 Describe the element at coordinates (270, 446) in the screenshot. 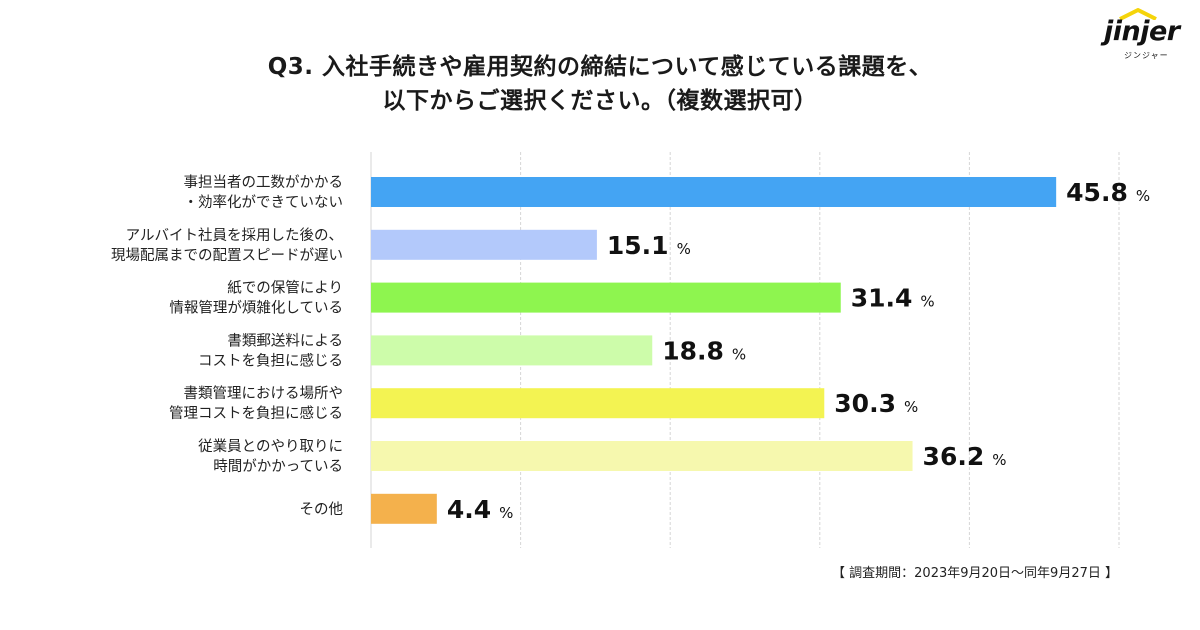

I see `category-label: 従業員とのやり取りに` at that location.